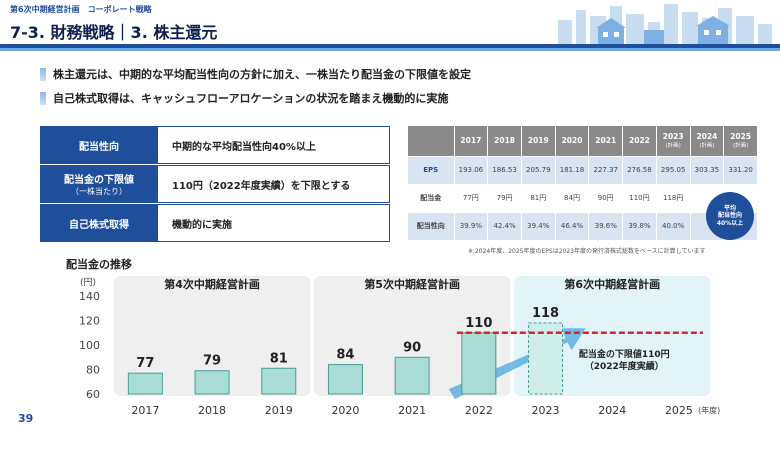 The image size is (780, 449). Describe the element at coordinates (212, 361) in the screenshot. I see `bar-value-label: 79` at that location.